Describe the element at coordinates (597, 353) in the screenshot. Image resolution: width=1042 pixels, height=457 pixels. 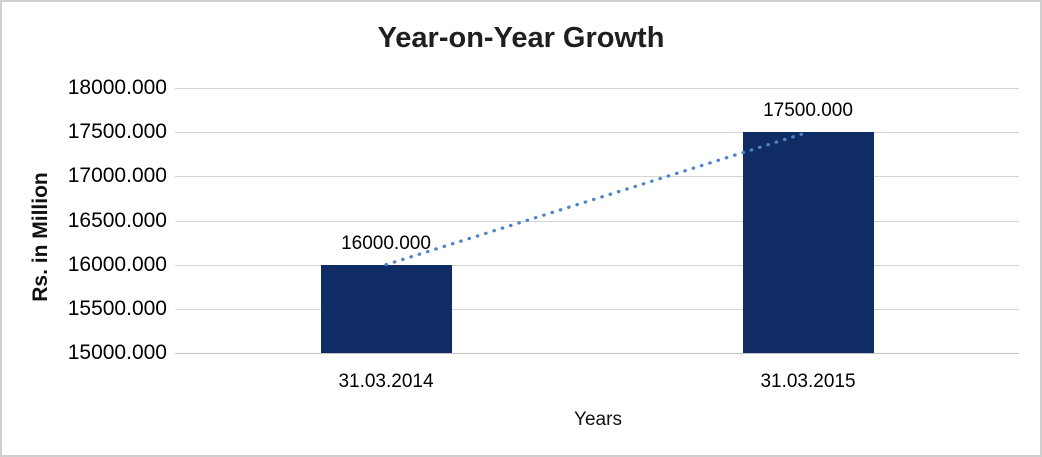
I see `x-axis-line` at that location.